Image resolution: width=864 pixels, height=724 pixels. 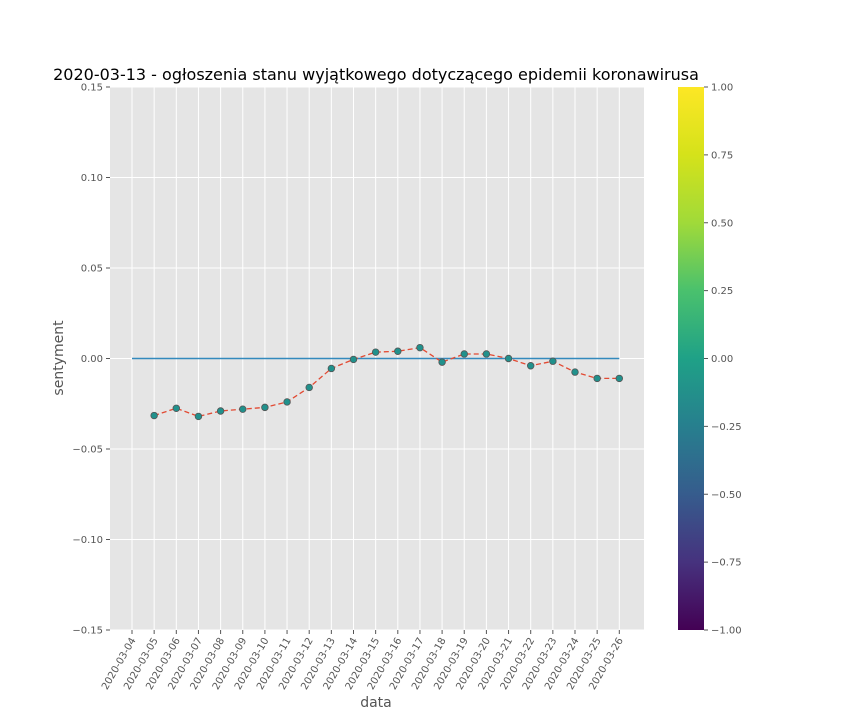 I want to click on y-tick-label: 0.15, so click(x=92, y=88).